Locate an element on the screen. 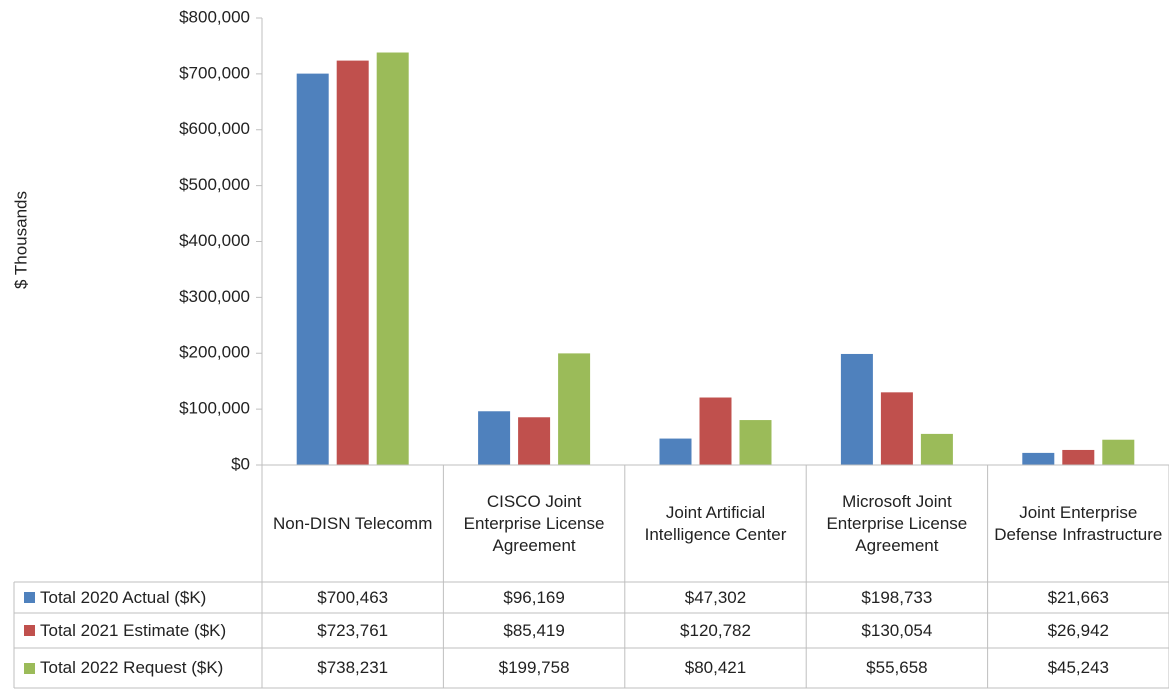 This screenshot has width=1169, height=690. y-tick-label: $500,000 is located at coordinates (214, 184).